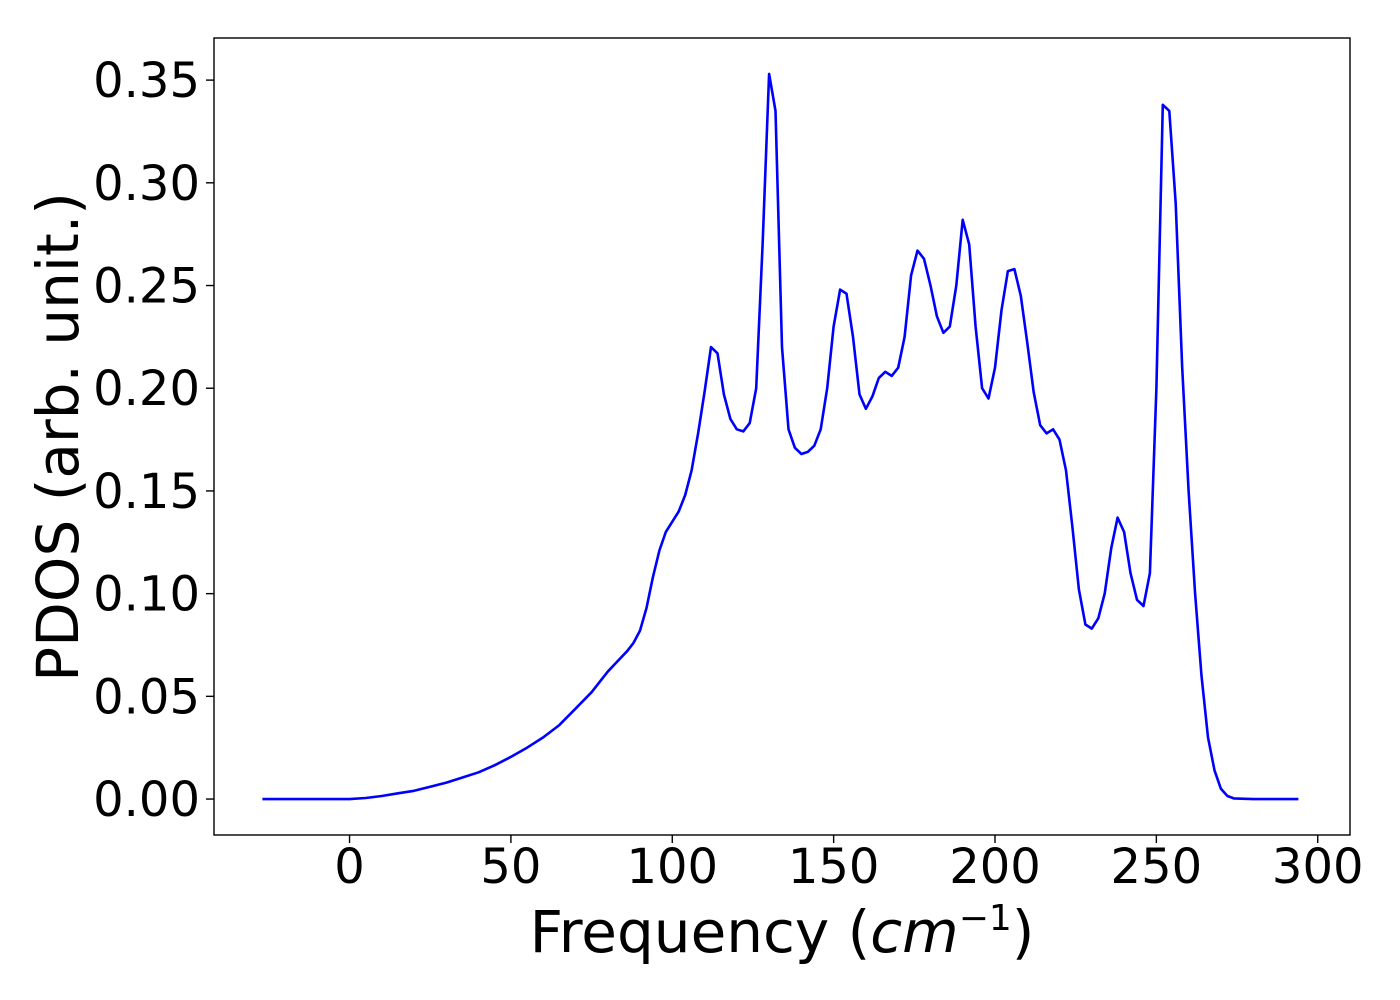 The height and width of the screenshot is (1000, 1400). Describe the element at coordinates (146, 184) in the screenshot. I see `y-tick-label: 0.30` at that location.